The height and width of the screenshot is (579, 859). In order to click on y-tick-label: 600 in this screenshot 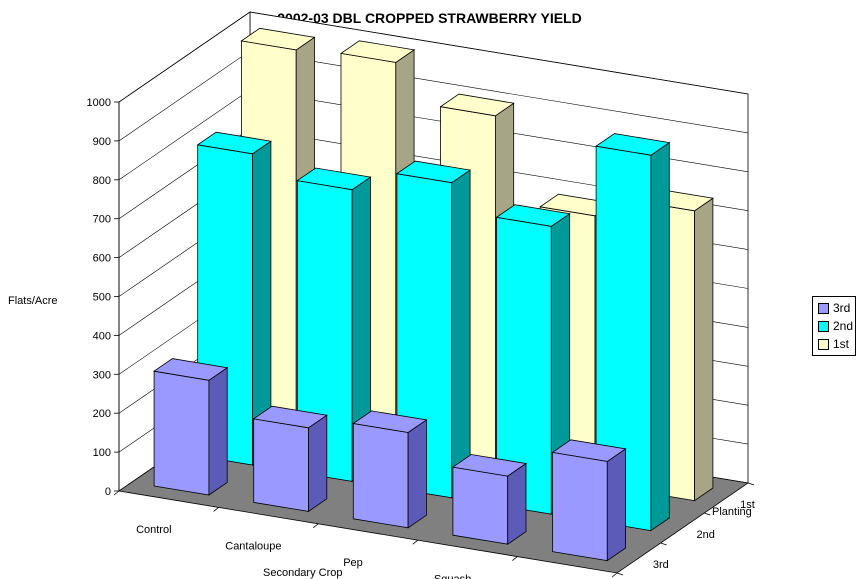, I will do `click(102, 259)`.